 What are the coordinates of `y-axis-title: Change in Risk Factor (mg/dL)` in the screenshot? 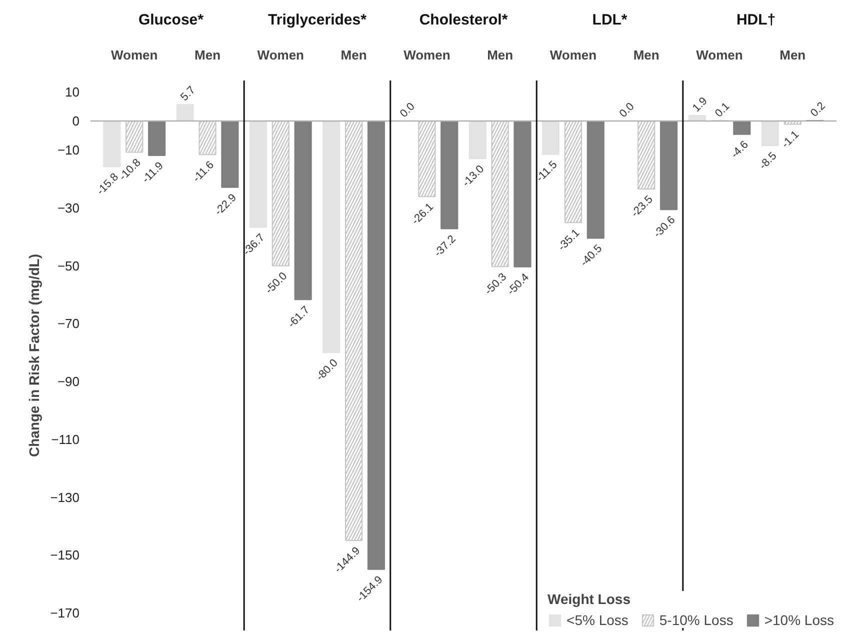 It's located at (34, 356).